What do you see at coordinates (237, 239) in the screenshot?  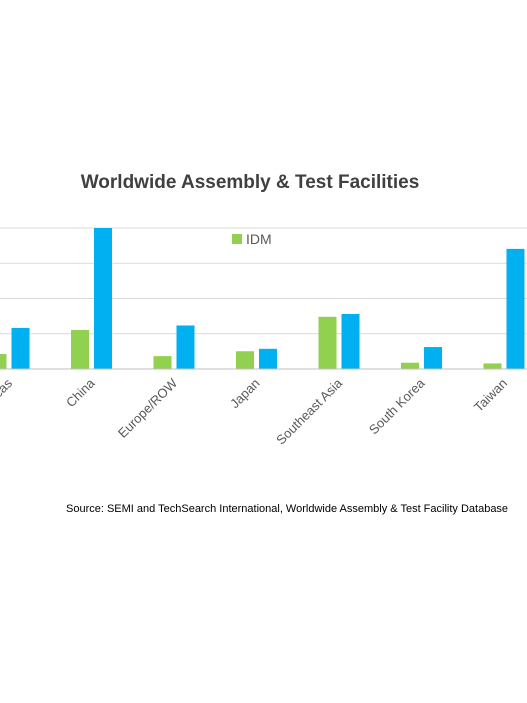 I see `legend-swatch-idm` at bounding box center [237, 239].